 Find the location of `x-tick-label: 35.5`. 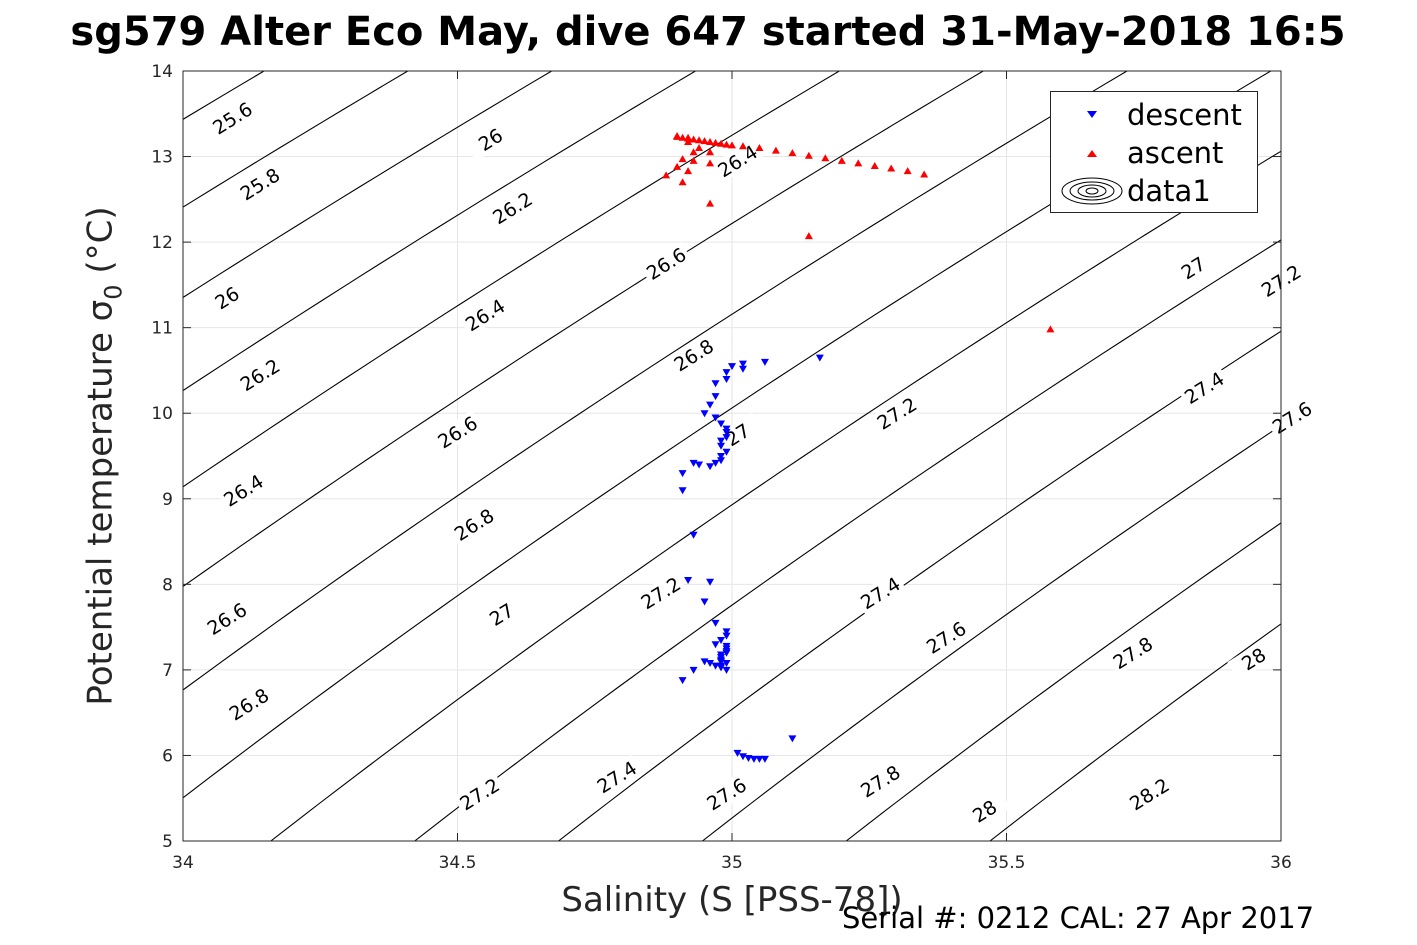

x-tick-label: 35.5 is located at coordinates (1007, 863).